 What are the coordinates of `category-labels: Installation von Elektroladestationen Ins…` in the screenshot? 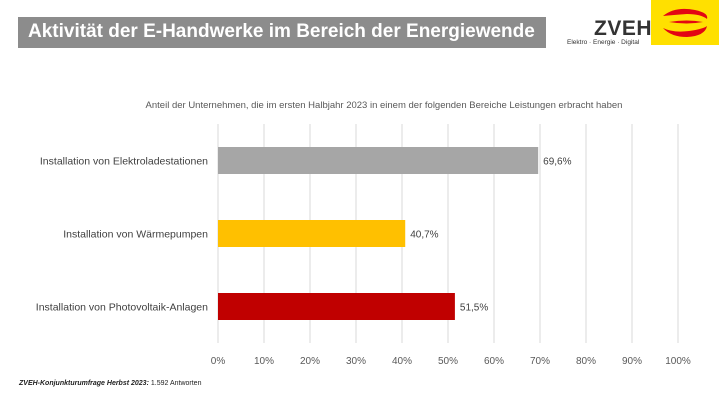 It's located at (122, 235).